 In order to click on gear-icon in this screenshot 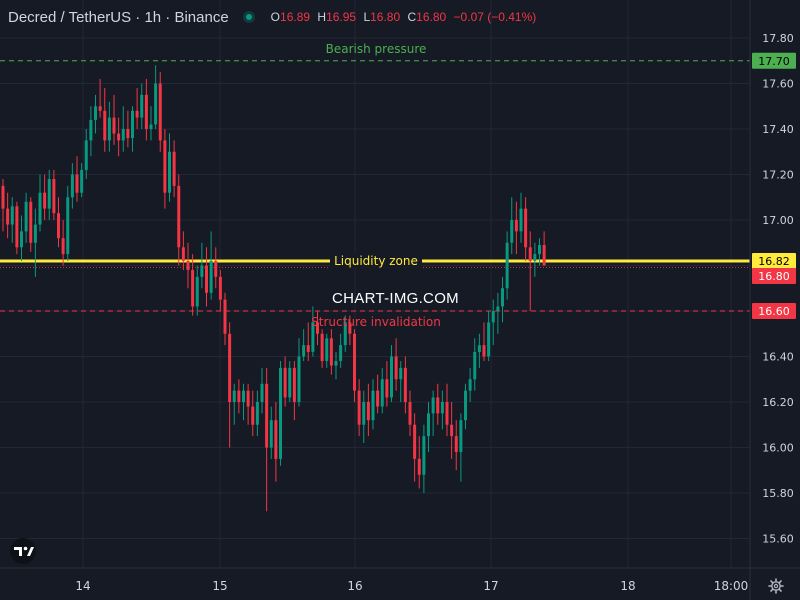, I will do `click(776, 586)`.